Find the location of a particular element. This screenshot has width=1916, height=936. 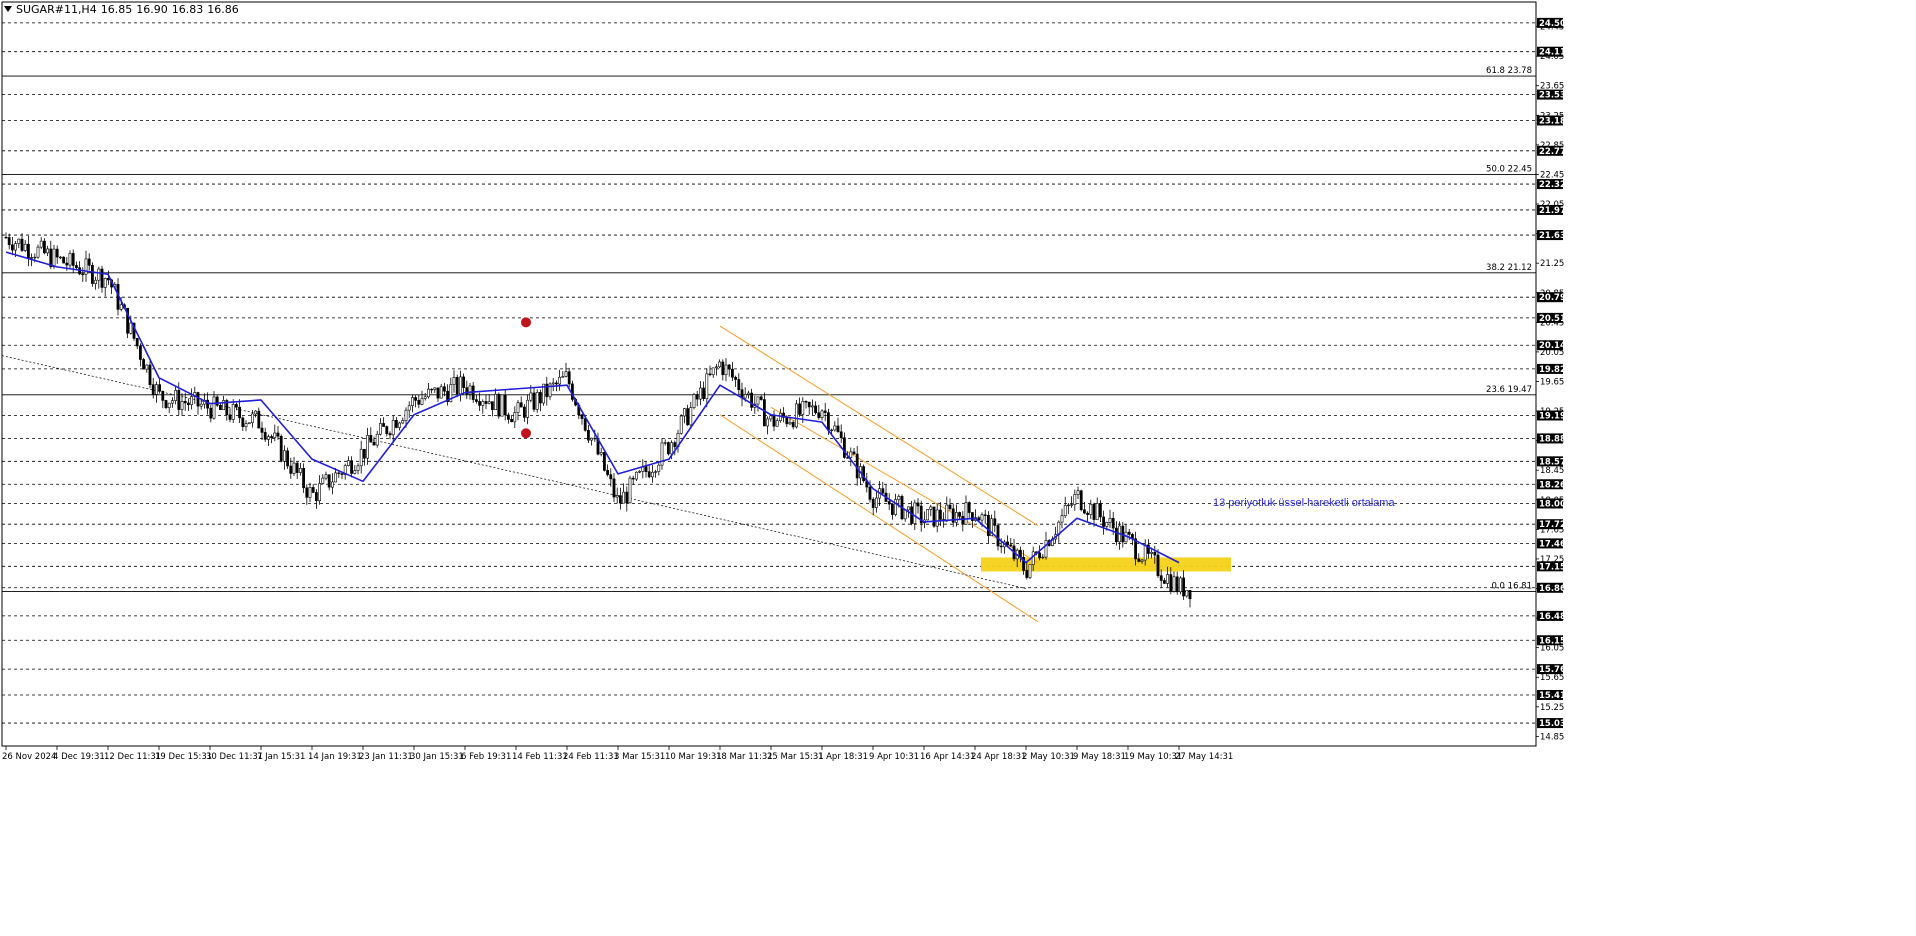

channel-lower-line is located at coordinates (879, 518).